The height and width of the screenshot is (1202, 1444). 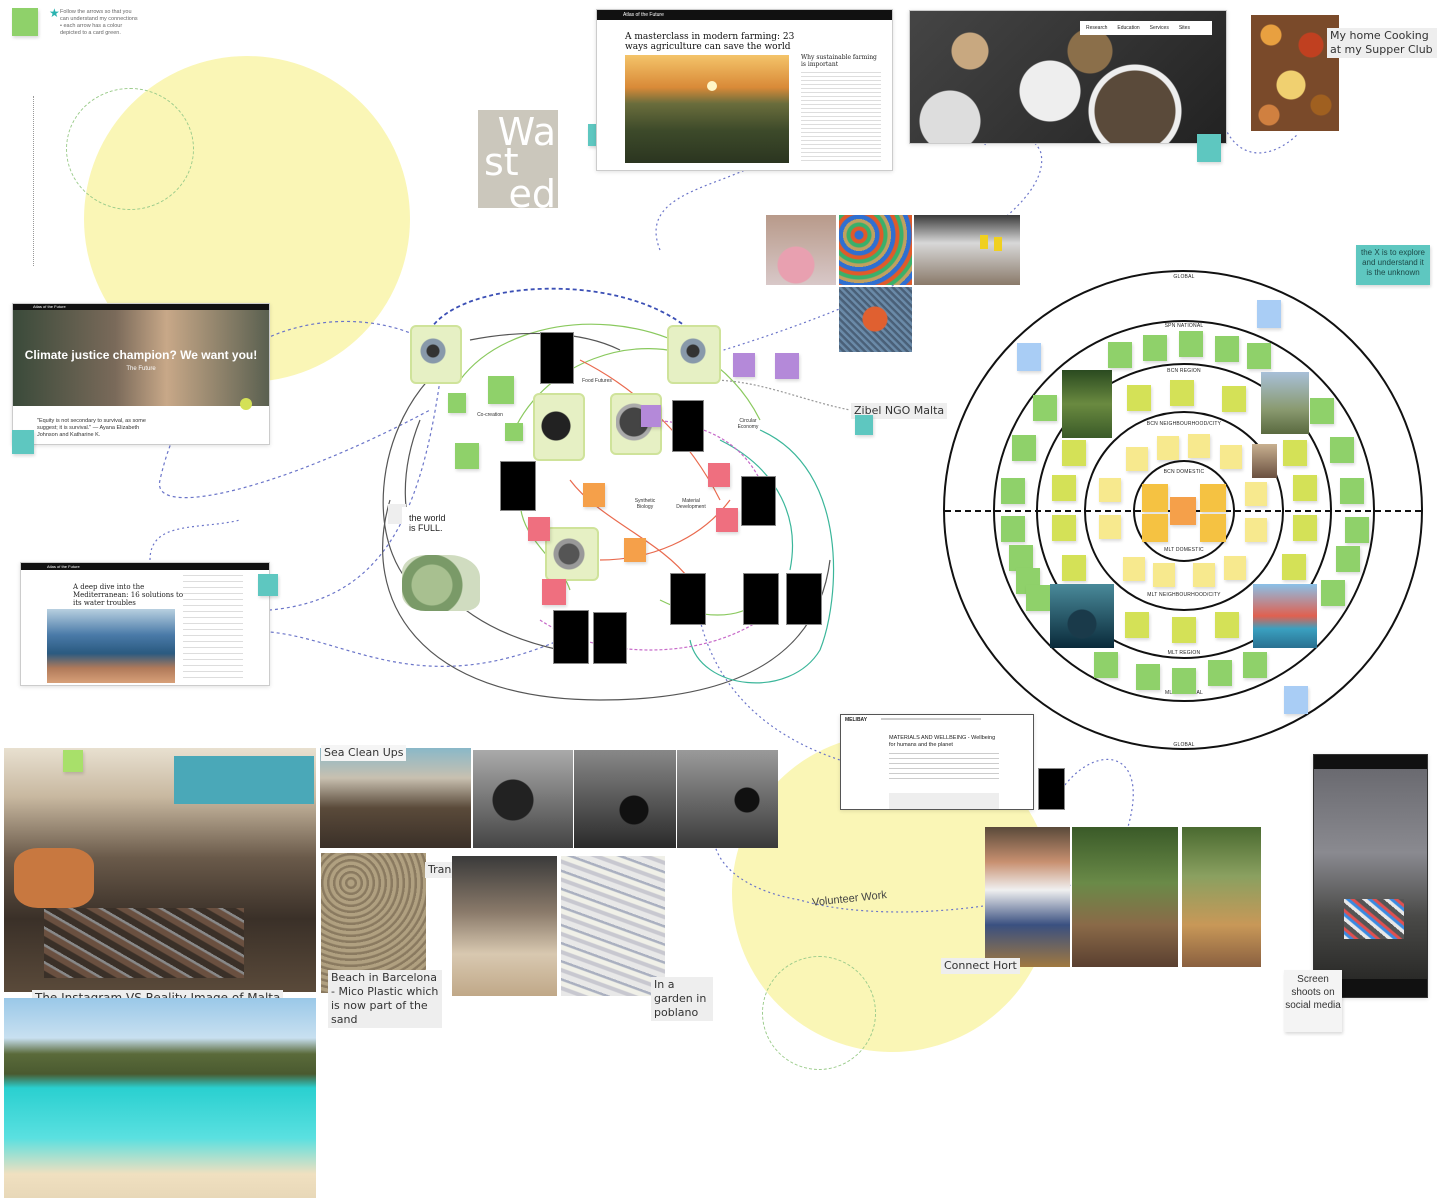 What do you see at coordinates (1209, 148) in the screenshot?
I see `teal-sticky-food` at bounding box center [1209, 148].